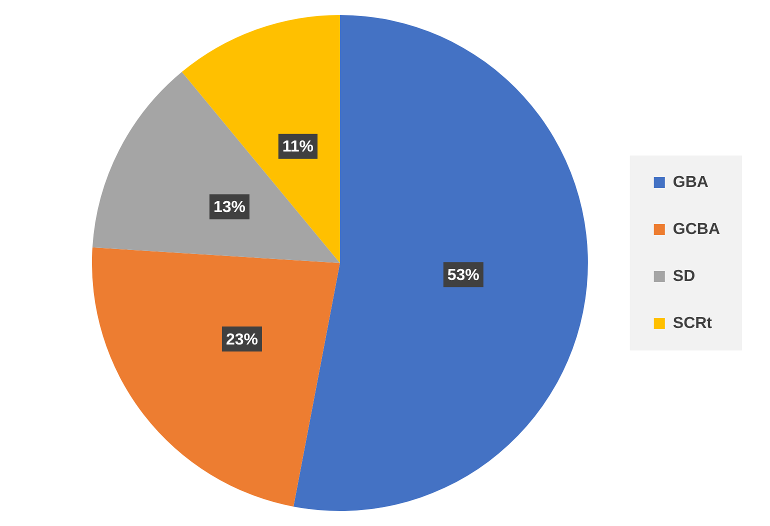 This screenshot has height=526, width=770. What do you see at coordinates (684, 276) in the screenshot?
I see `legend-label: SD` at bounding box center [684, 276].